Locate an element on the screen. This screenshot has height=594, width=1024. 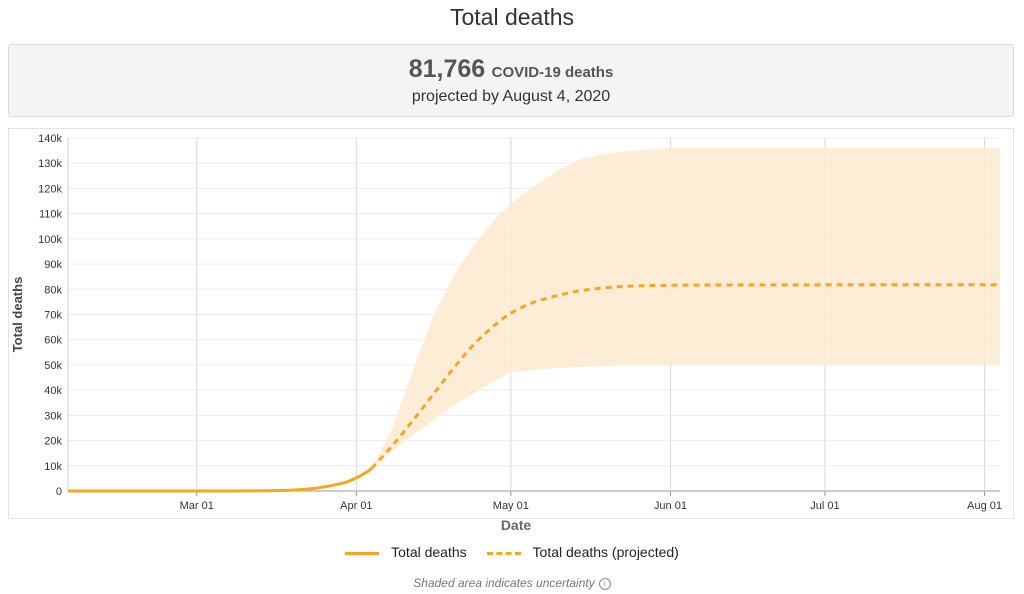
solid-line-swatch-icon is located at coordinates (362, 554).